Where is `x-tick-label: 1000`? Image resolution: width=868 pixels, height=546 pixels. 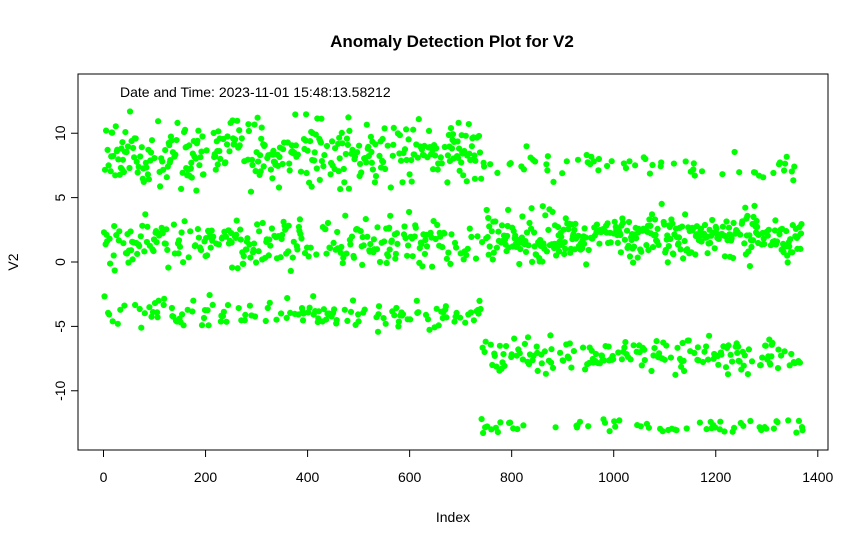
x-tick-label: 1000 is located at coordinates (613, 477).